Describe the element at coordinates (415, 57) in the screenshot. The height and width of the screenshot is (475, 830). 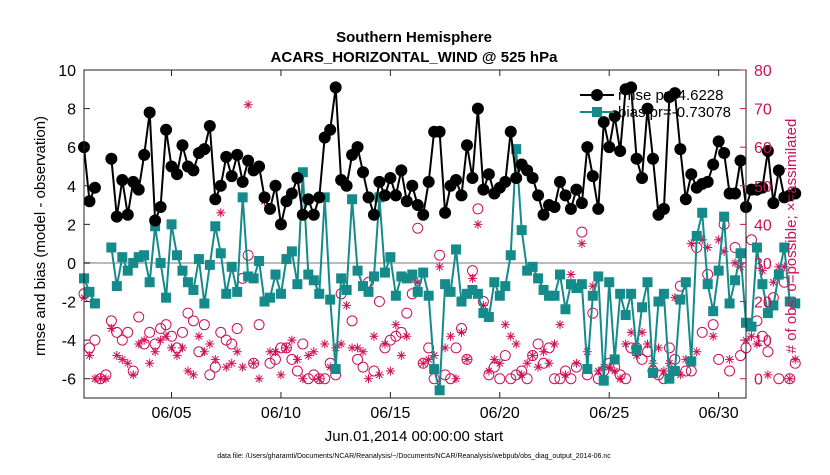
I see `chart-title-line-2: ACARS_HORIZONTAL_WIND @ 525 hPa` at that location.